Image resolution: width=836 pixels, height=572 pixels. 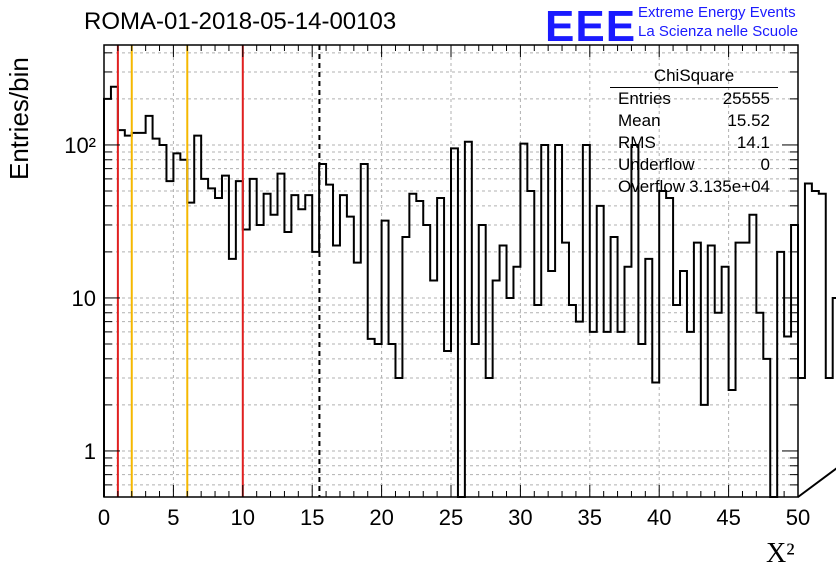 What do you see at coordinates (798, 517) in the screenshot?
I see `x-tick-label: 50` at bounding box center [798, 517].